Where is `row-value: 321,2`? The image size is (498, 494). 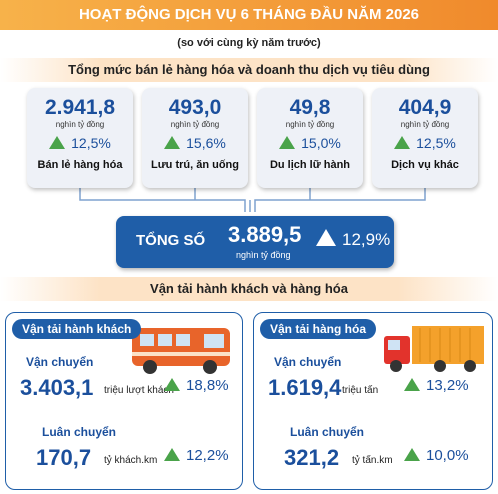
row-value: 321,2 is located at coordinates (312, 457).